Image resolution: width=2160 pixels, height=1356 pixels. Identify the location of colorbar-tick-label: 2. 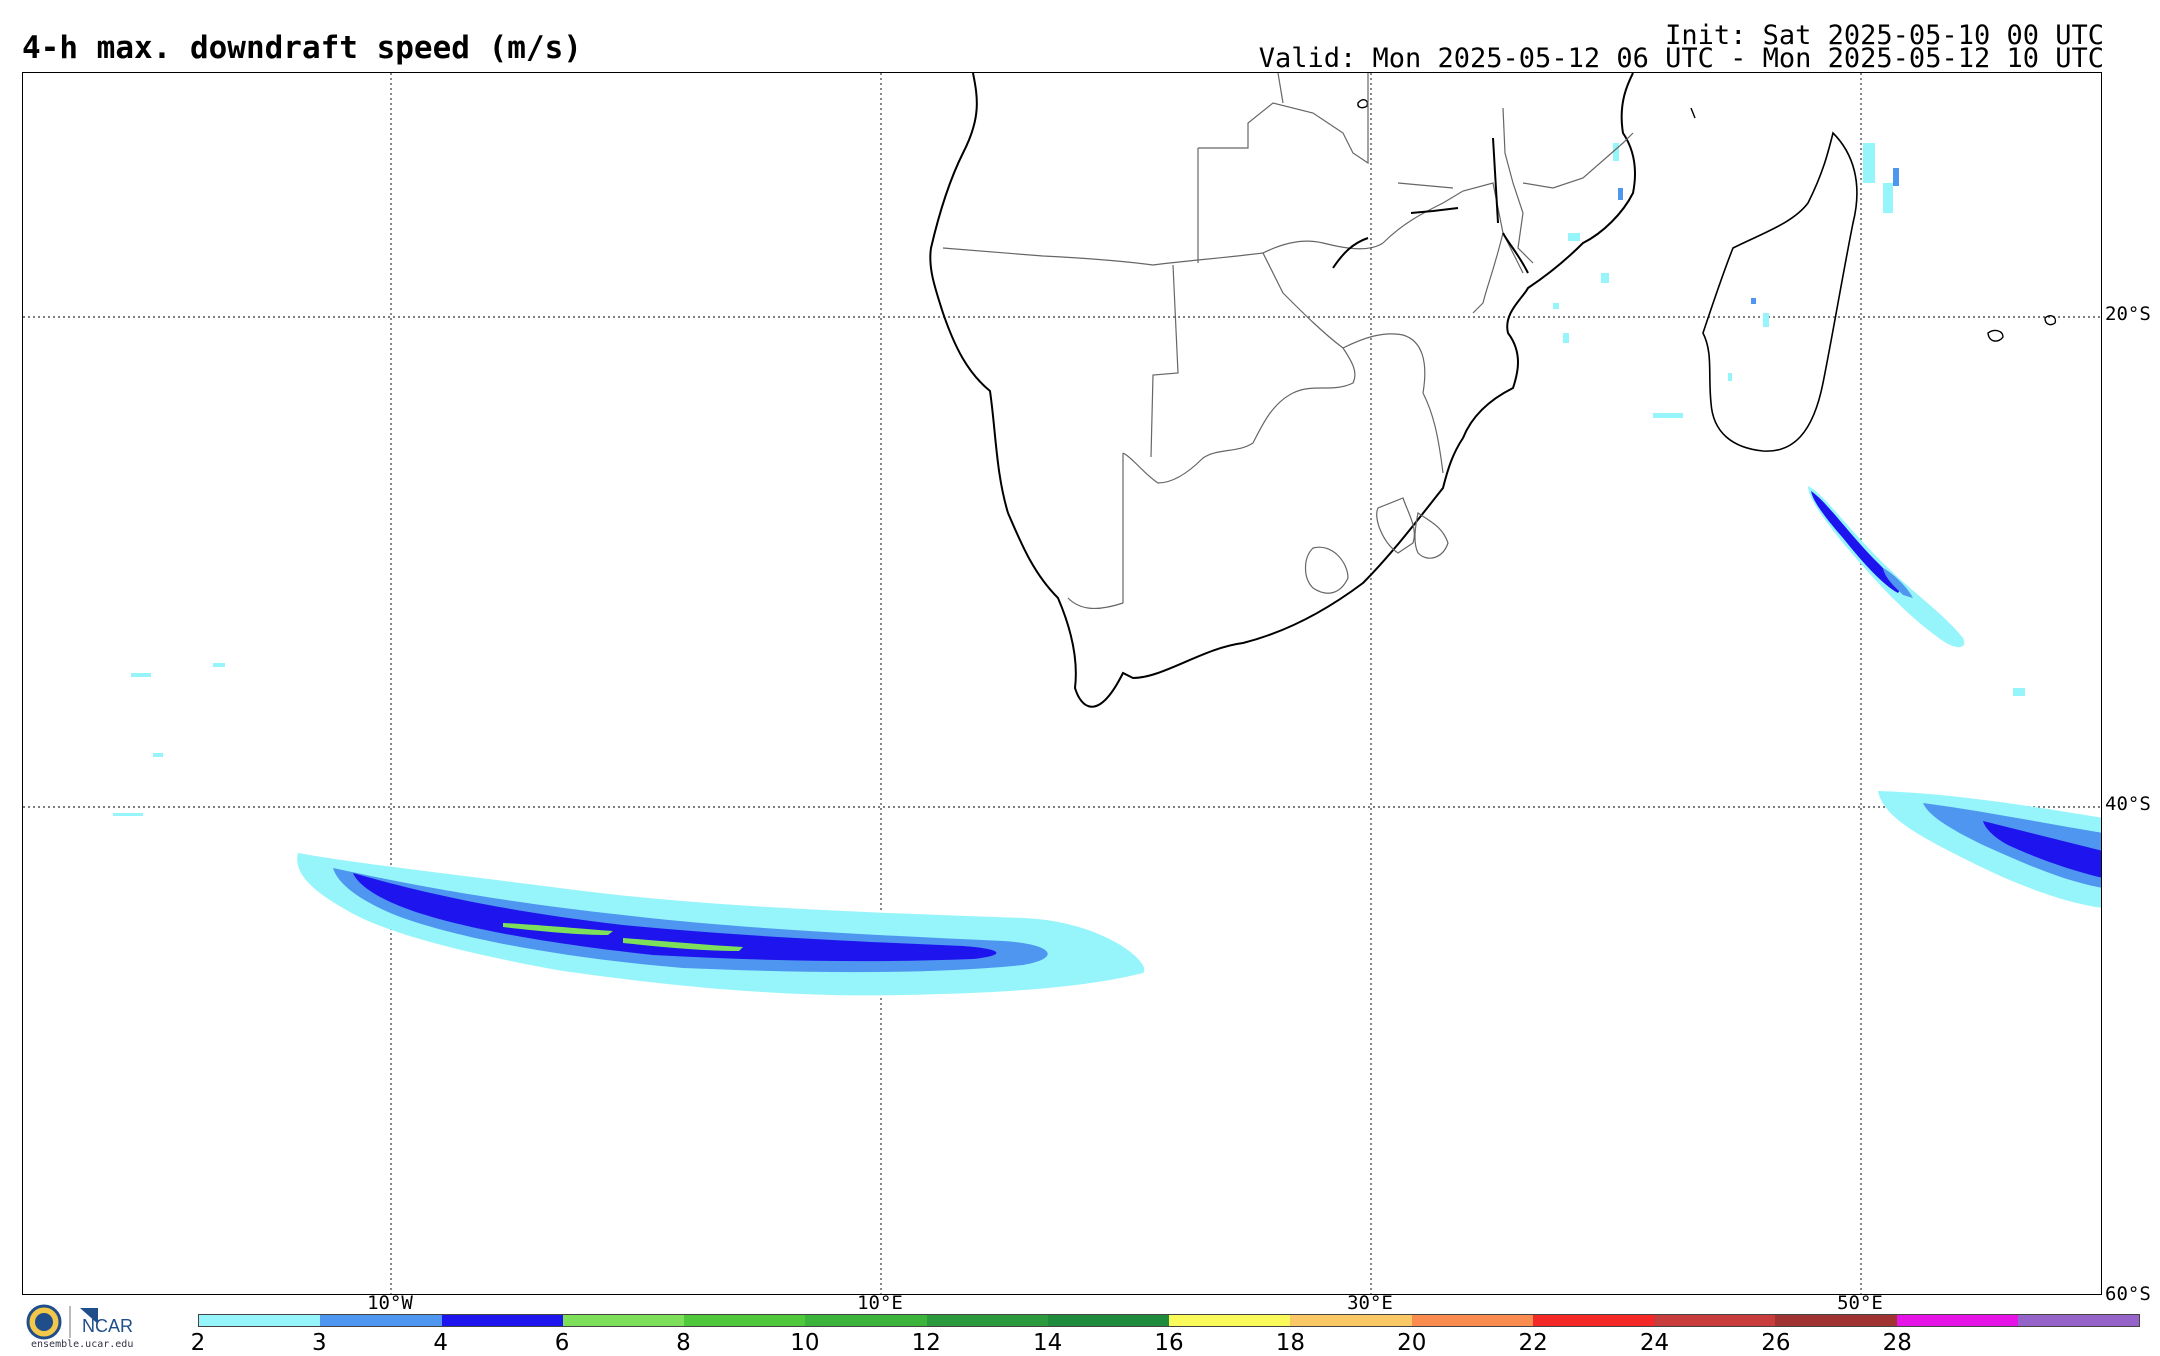
(198, 1343).